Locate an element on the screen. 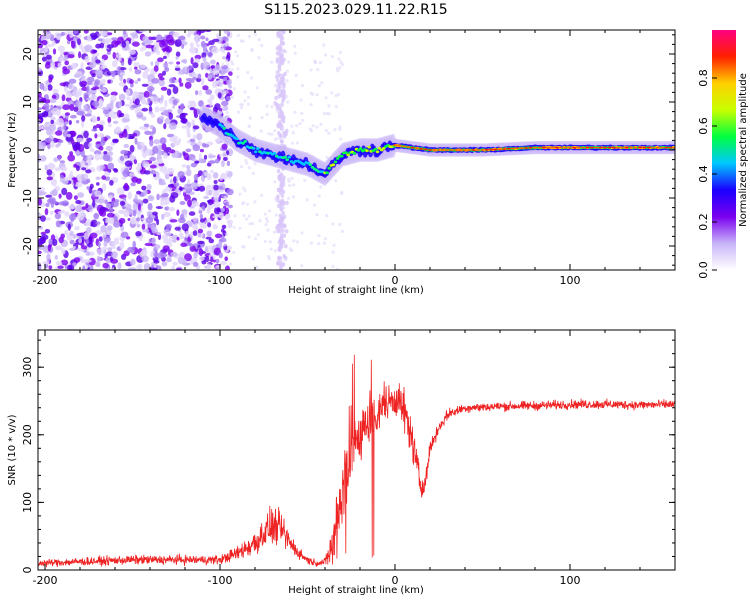 The height and width of the screenshot is (600, 750). y-tick-label: 300 is located at coordinates (27, 367).